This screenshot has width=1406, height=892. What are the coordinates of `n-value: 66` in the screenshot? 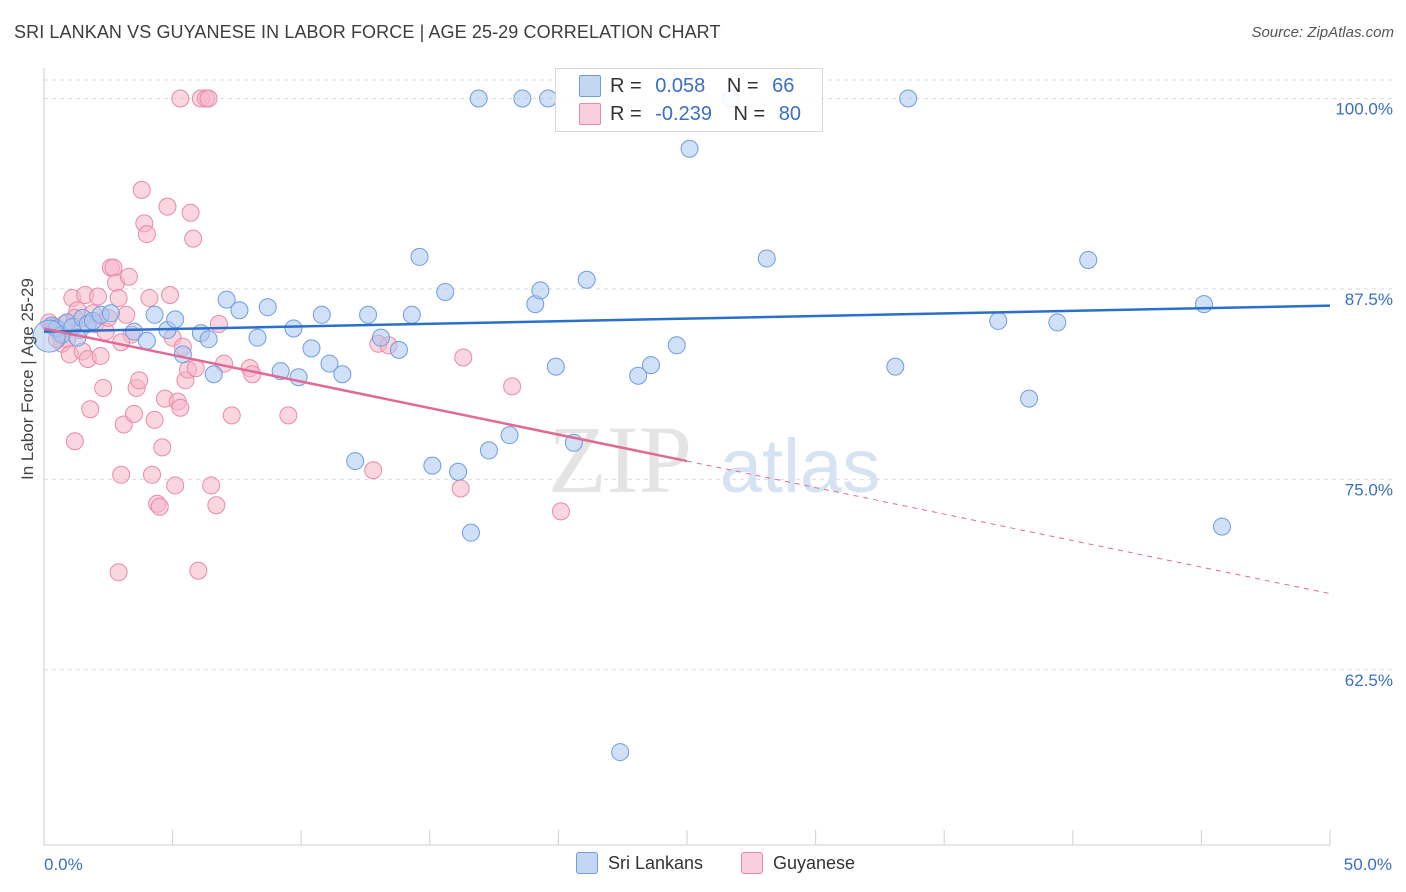 It's located at (783, 85).